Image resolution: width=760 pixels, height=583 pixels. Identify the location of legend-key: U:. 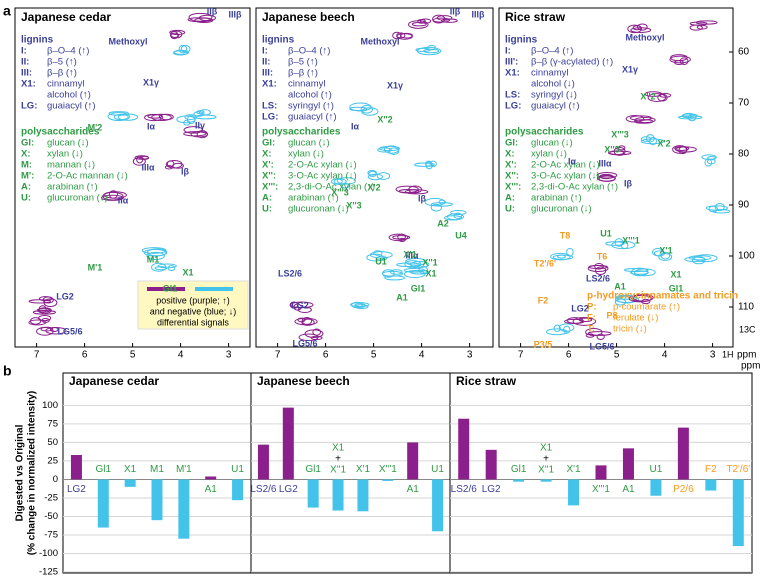
(26, 198).